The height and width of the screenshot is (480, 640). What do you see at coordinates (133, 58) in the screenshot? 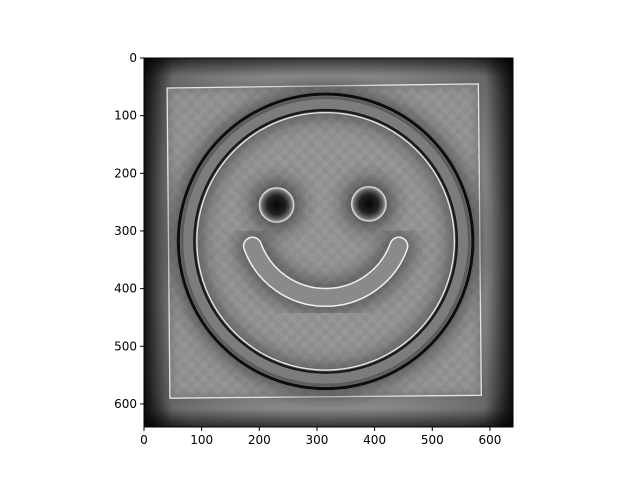
I see `y-tick-label-0: 0` at bounding box center [133, 58].